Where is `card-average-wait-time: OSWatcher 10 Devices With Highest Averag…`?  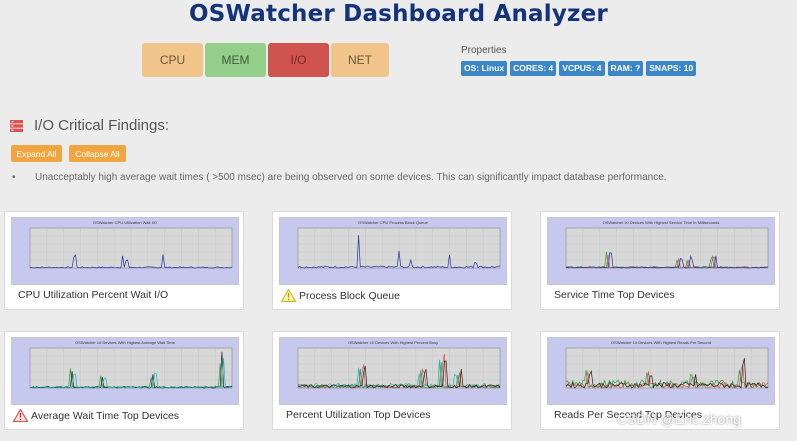 card-average-wait-time: OSWatcher 10 Devices With Highest Averag… is located at coordinates (124, 380).